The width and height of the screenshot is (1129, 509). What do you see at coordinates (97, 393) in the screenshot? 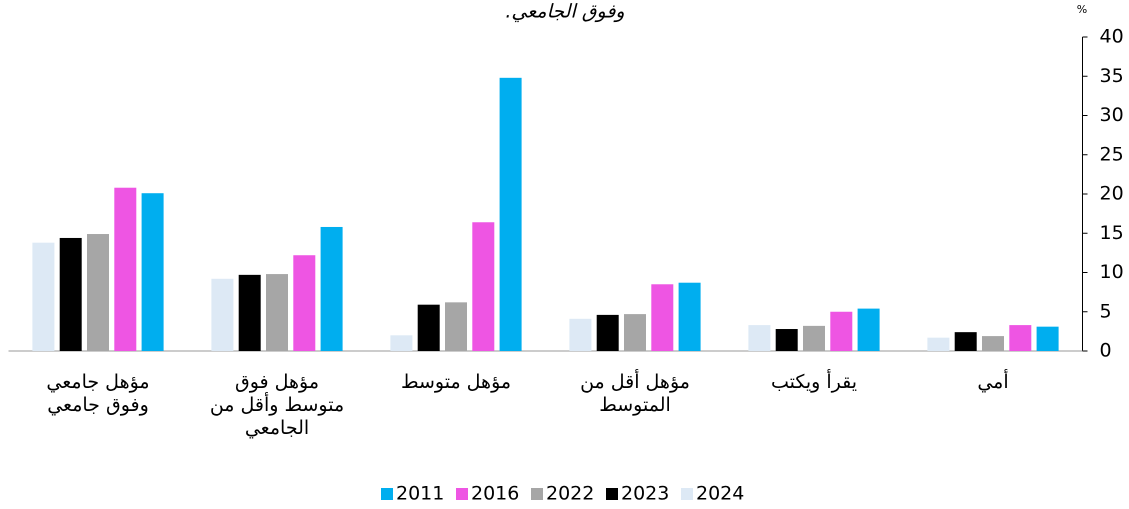
I see `x-tick-label: مؤهل جامعي وفوق جامعي` at bounding box center [97, 393].